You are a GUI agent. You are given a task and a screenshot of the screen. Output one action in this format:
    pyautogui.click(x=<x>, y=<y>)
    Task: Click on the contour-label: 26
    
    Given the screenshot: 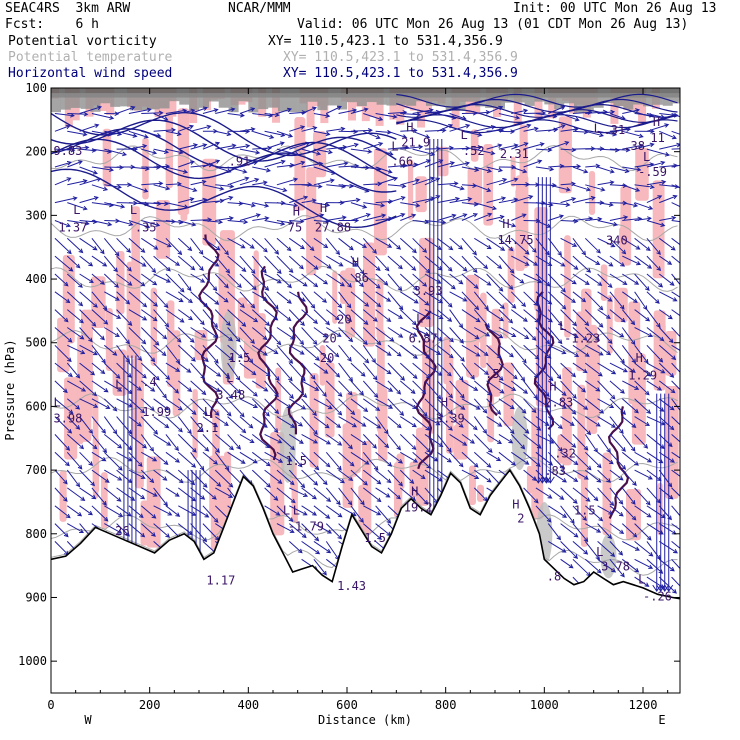 What is the action you would take?
    pyautogui.click(x=122, y=531)
    